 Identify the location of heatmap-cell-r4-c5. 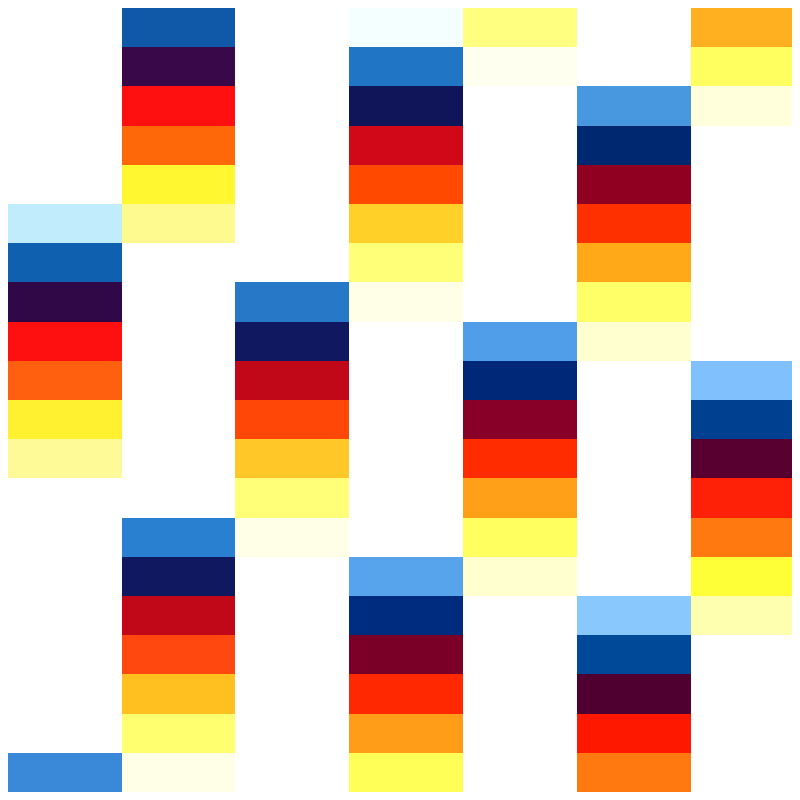
(634, 184).